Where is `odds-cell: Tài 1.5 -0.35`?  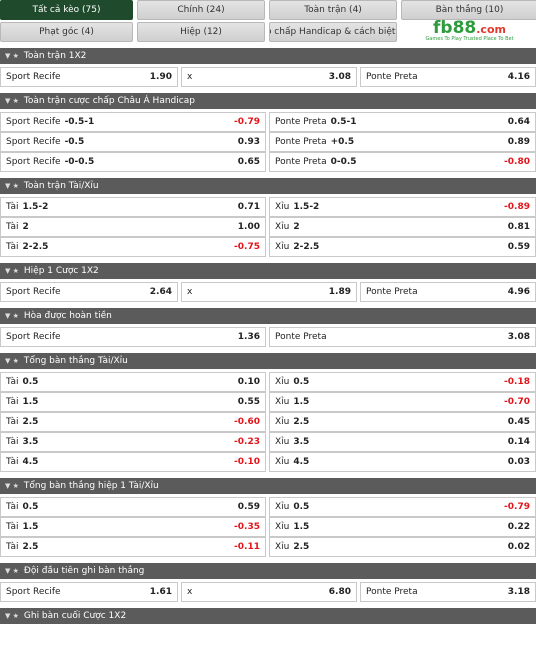 odds-cell: Tài 1.5 -0.35 is located at coordinates (133, 527).